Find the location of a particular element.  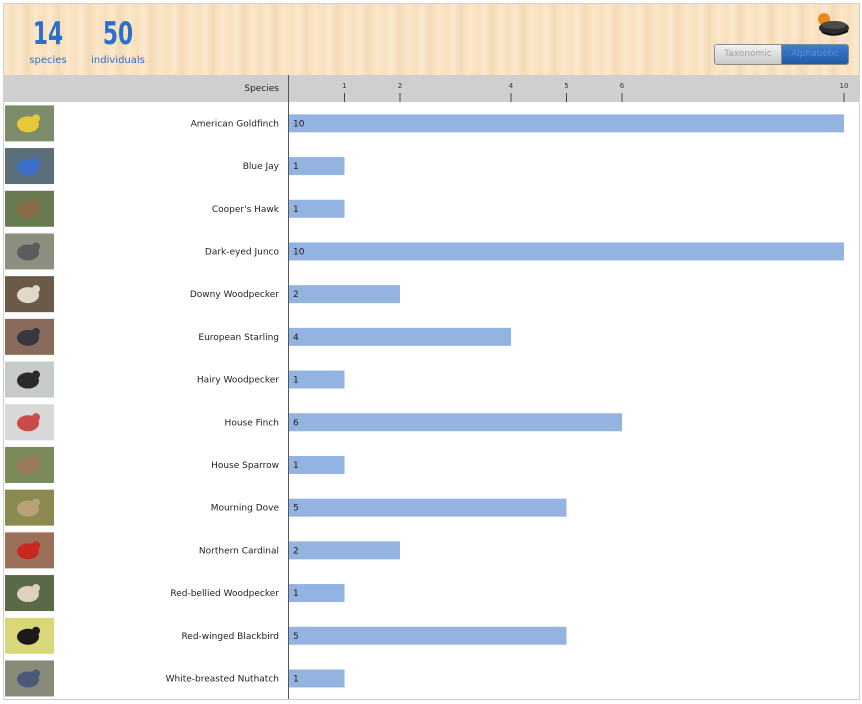

species-label: Cooper's Hawk is located at coordinates (246, 210).